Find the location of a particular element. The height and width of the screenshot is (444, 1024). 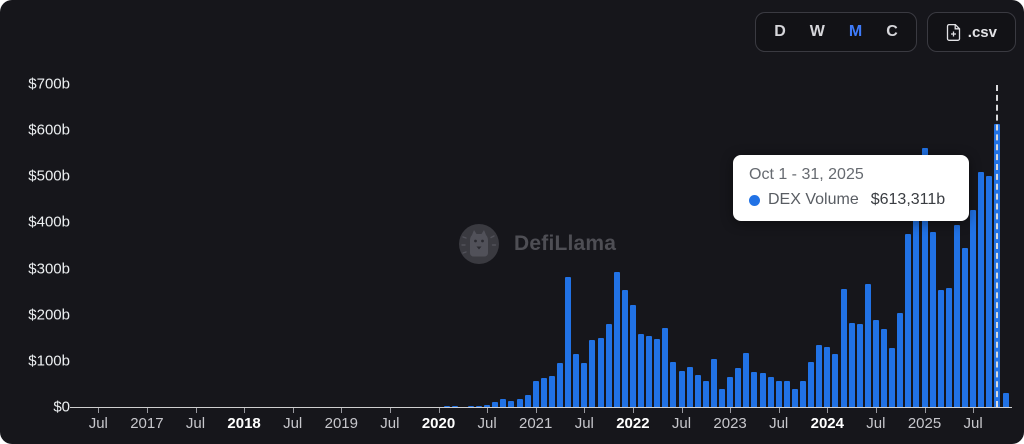

x-axis-label: 2025 is located at coordinates (924, 423).